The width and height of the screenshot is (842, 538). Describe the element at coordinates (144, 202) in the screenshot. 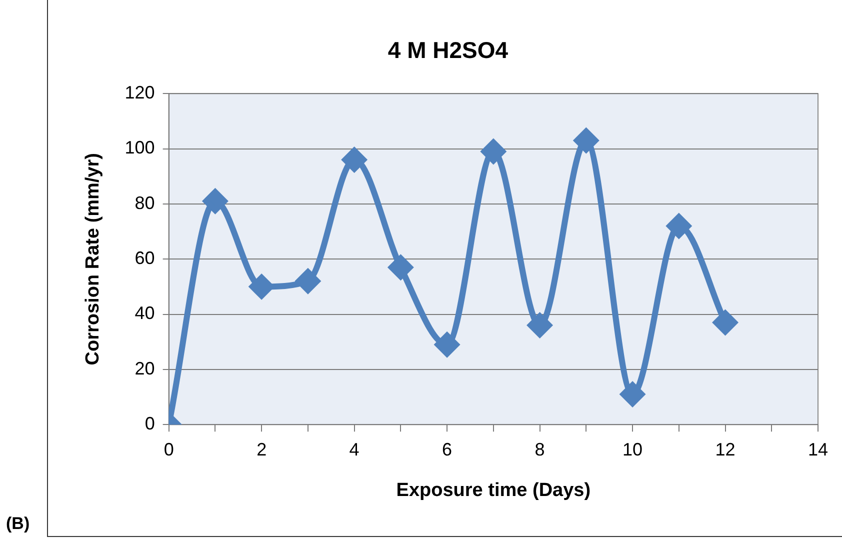

I see `y-tick-label: 80` at that location.